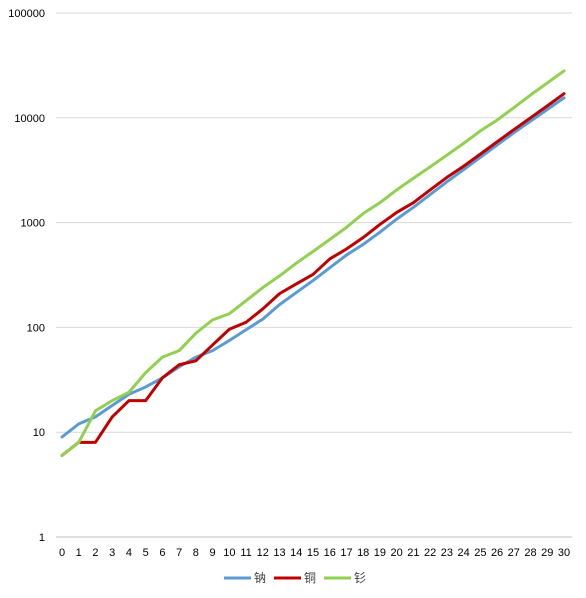 The height and width of the screenshot is (598, 586). What do you see at coordinates (363, 553) in the screenshot?
I see `x-tick-label: 18` at bounding box center [363, 553].